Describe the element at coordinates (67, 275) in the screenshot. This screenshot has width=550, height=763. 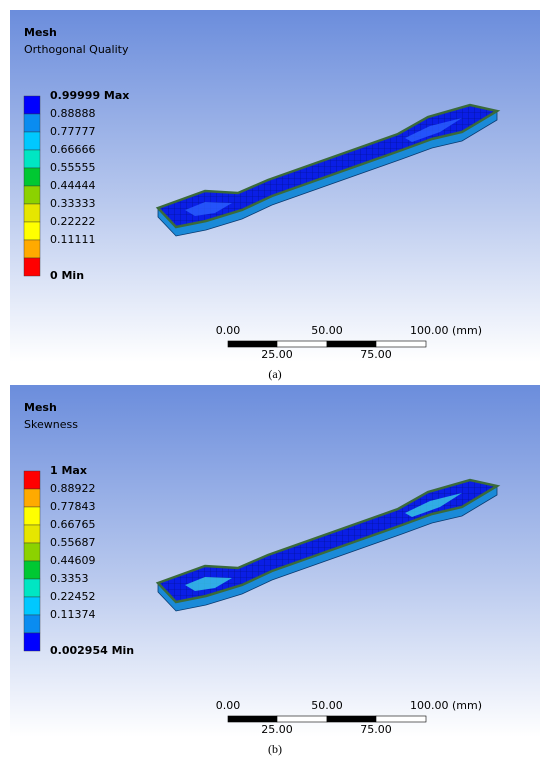
I see `legend-label: 0 Min` at that location.